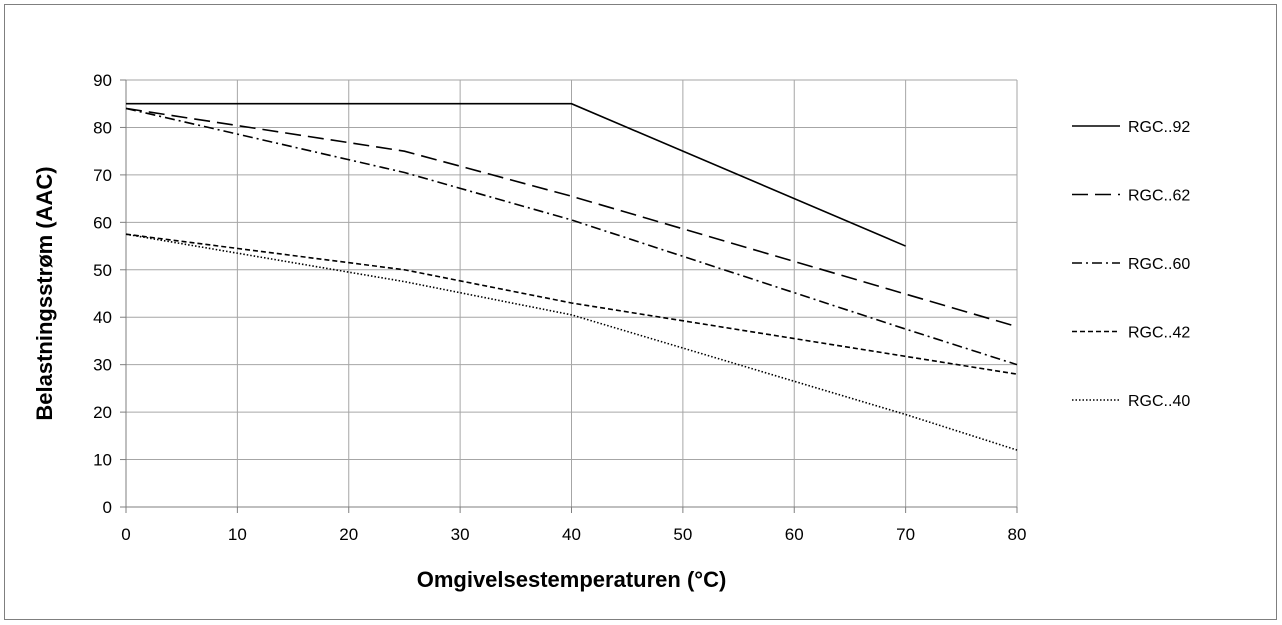 Image resolution: width=1282 pixels, height=625 pixels. What do you see at coordinates (44, 293) in the screenshot?
I see `y-axis-title: Belastningsstrøm (AAC)` at bounding box center [44, 293].